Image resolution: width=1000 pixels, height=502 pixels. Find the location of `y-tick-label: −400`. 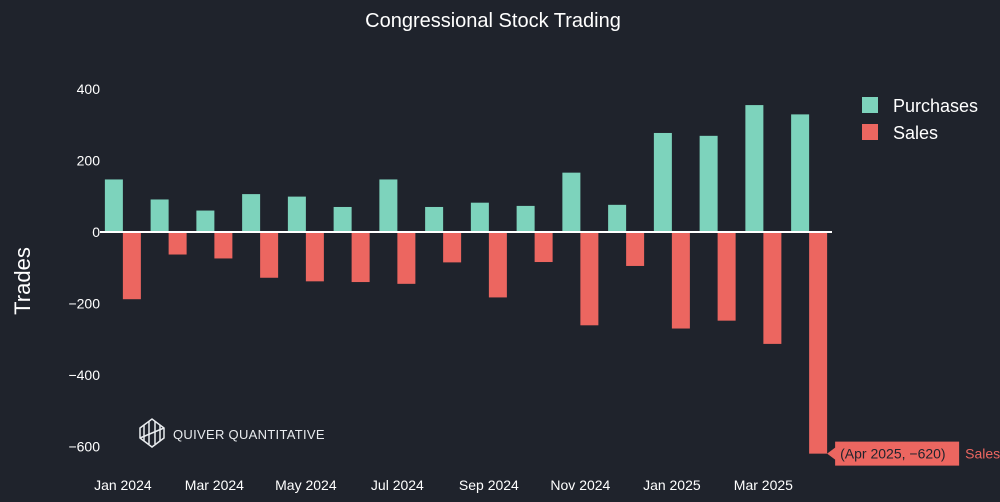

y-tick-label: −400 is located at coordinates (84, 375).